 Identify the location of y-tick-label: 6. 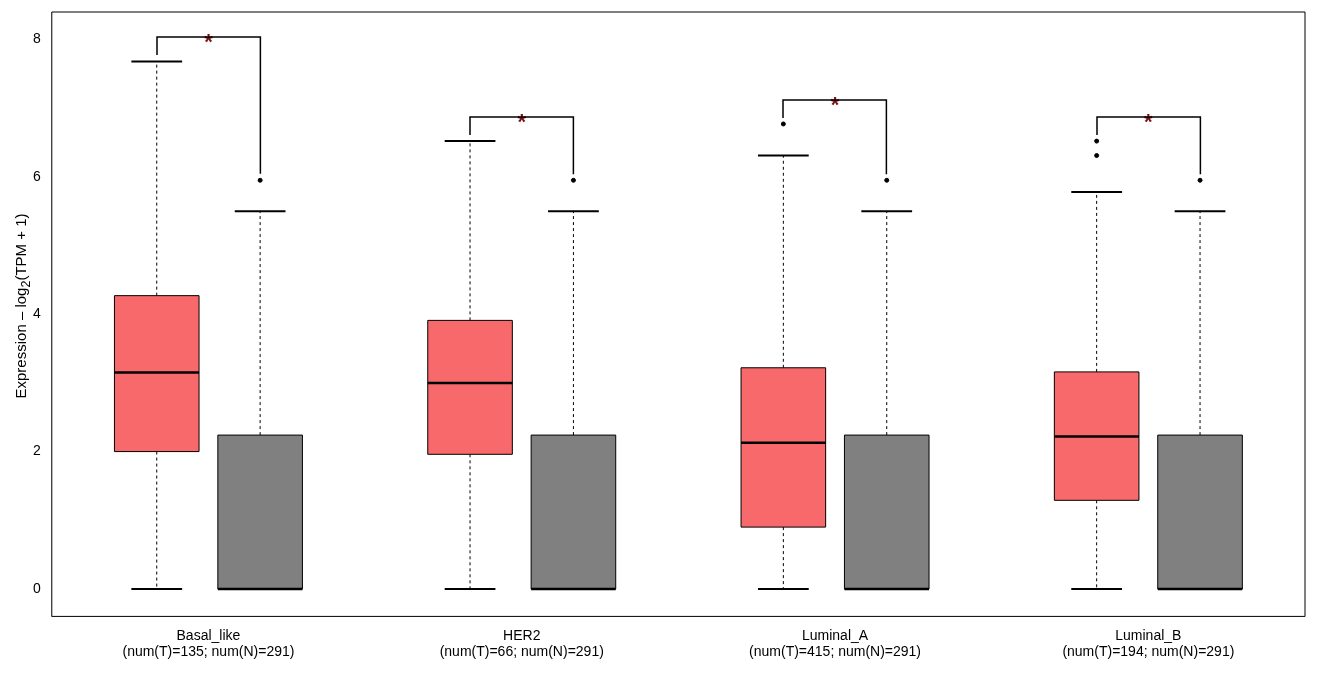
(36, 175).